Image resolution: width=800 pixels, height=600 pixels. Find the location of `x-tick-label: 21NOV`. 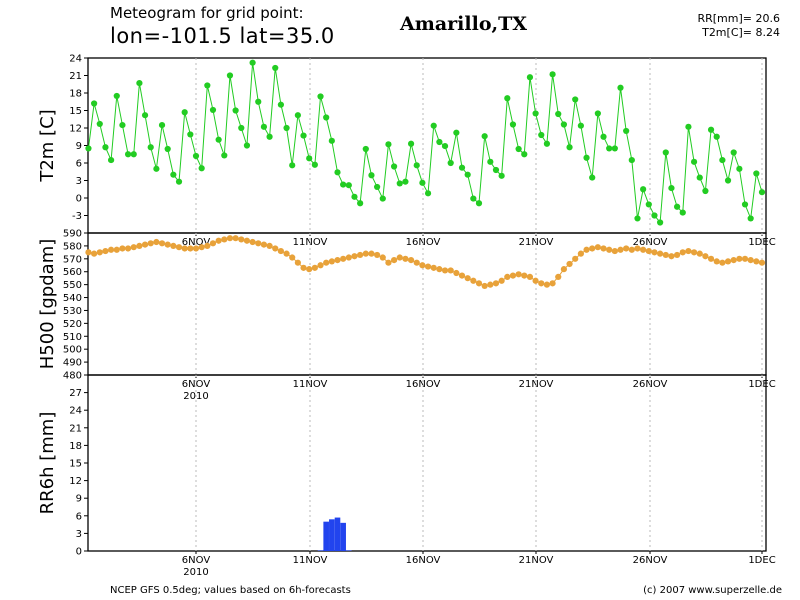

x-tick-label: 21NOV is located at coordinates (536, 384).